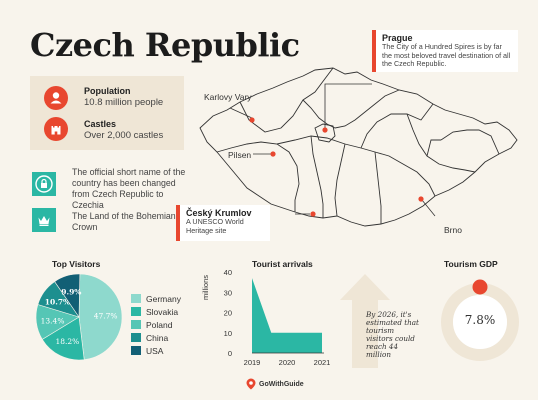  I want to click on city-pilsen: Pilsen, so click(240, 155).